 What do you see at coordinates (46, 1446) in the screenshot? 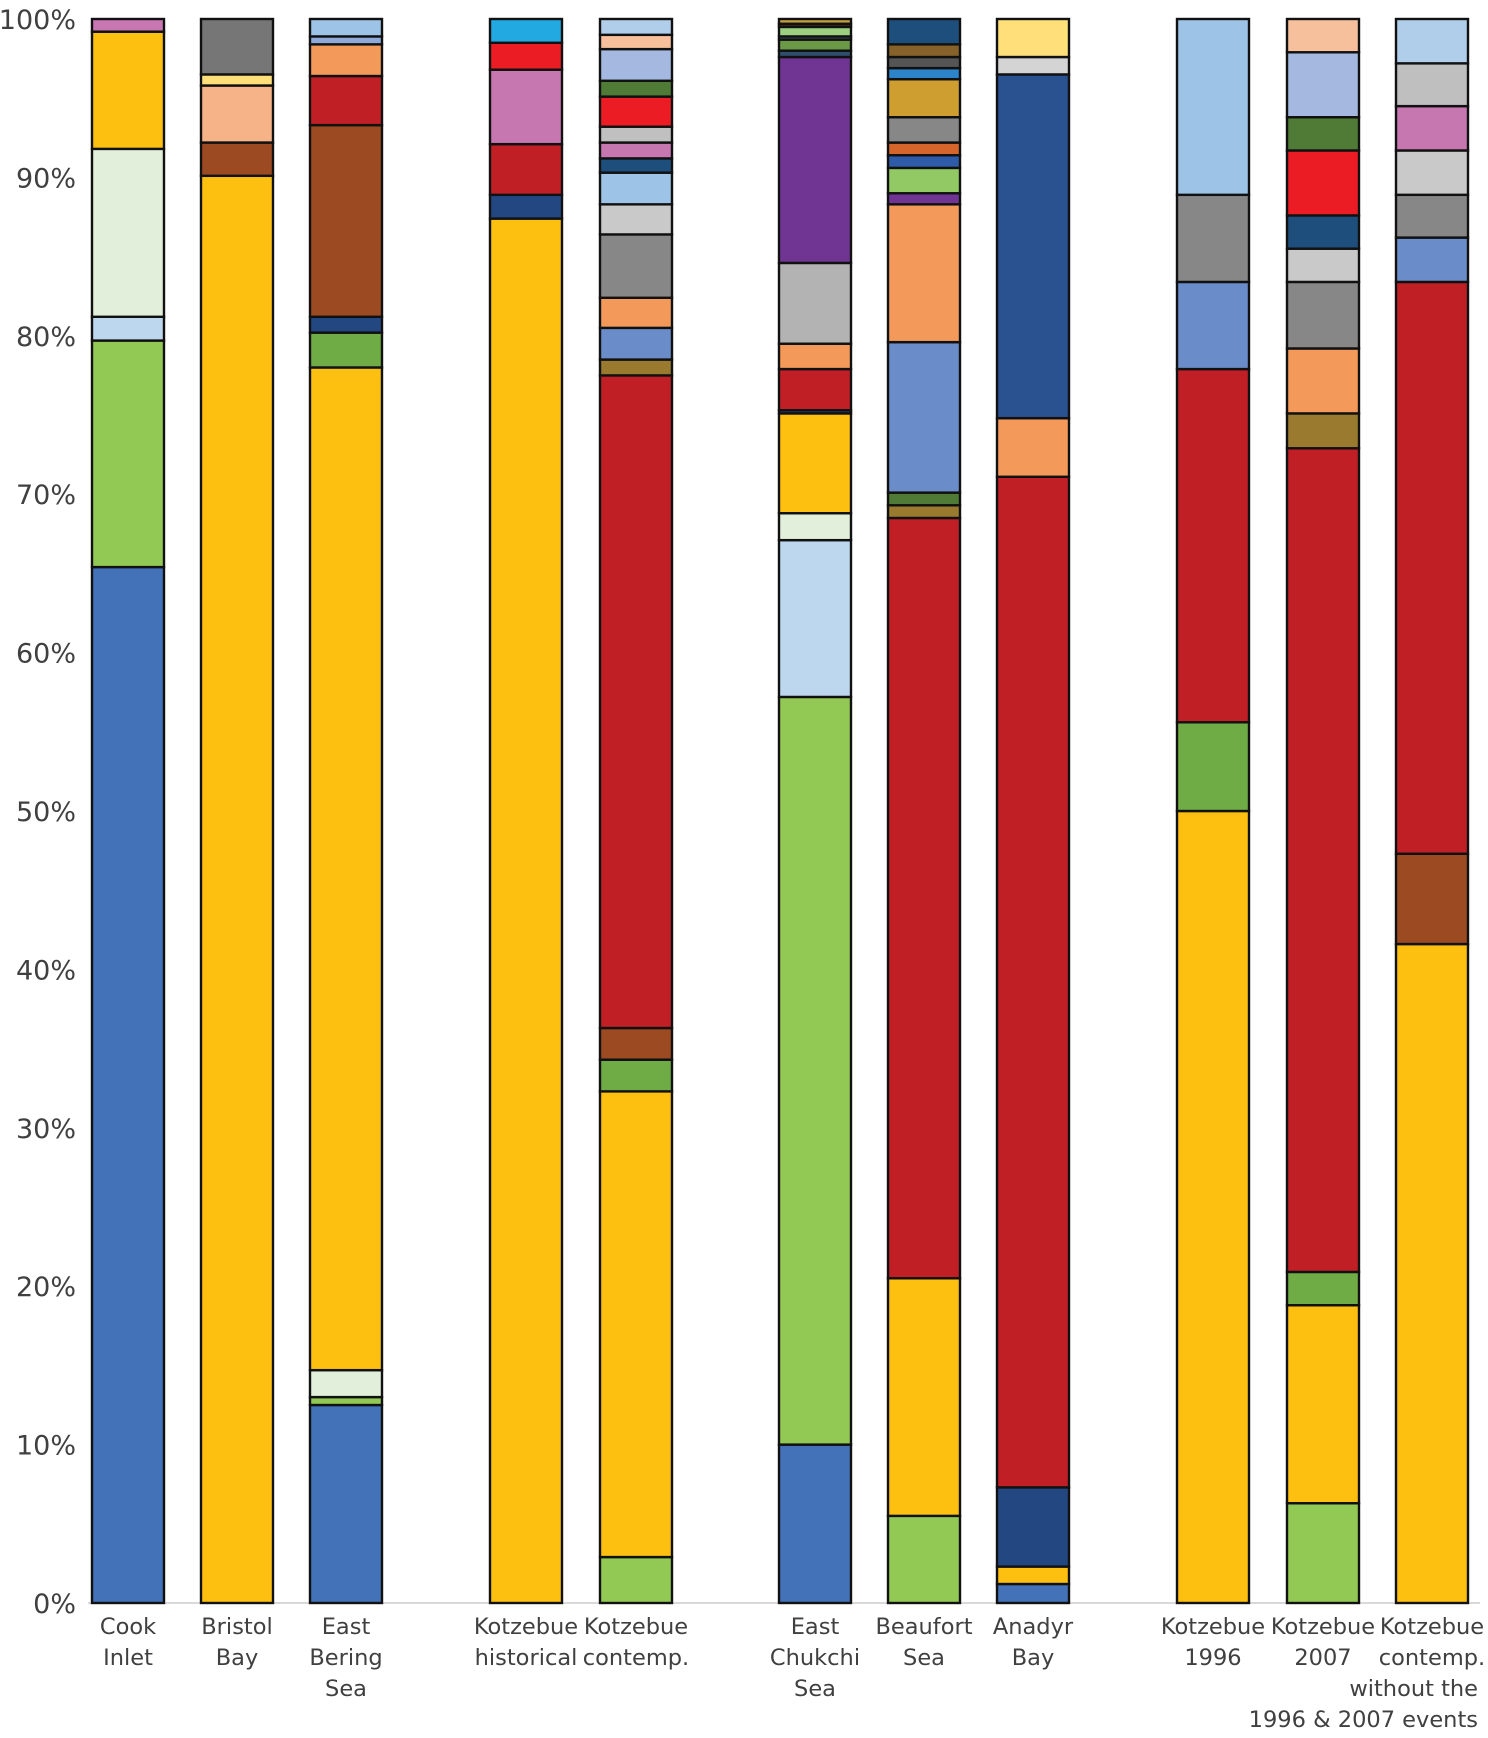
I see `y-tick-label: 10%` at bounding box center [46, 1446].